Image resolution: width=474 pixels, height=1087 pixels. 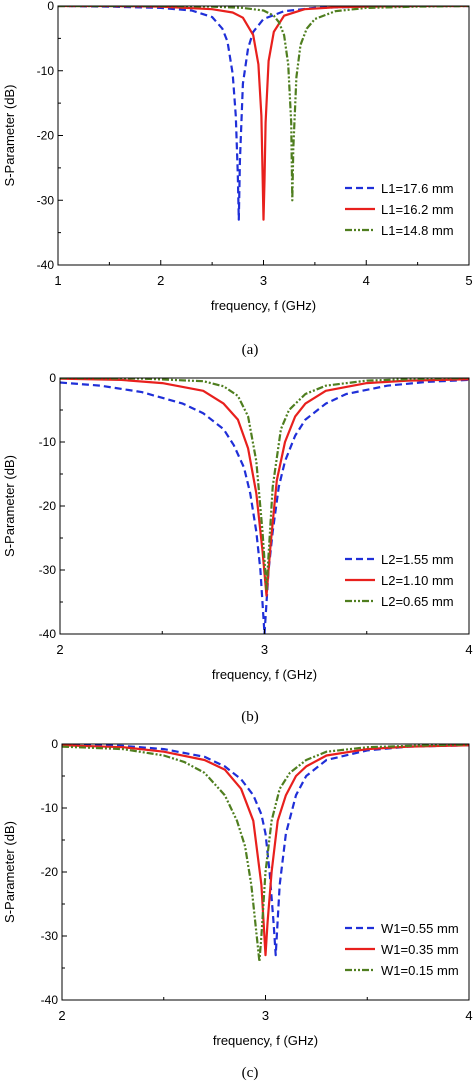 What do you see at coordinates (420, 949) in the screenshot?
I see `legend-label: W1=0.35 mm` at bounding box center [420, 949].